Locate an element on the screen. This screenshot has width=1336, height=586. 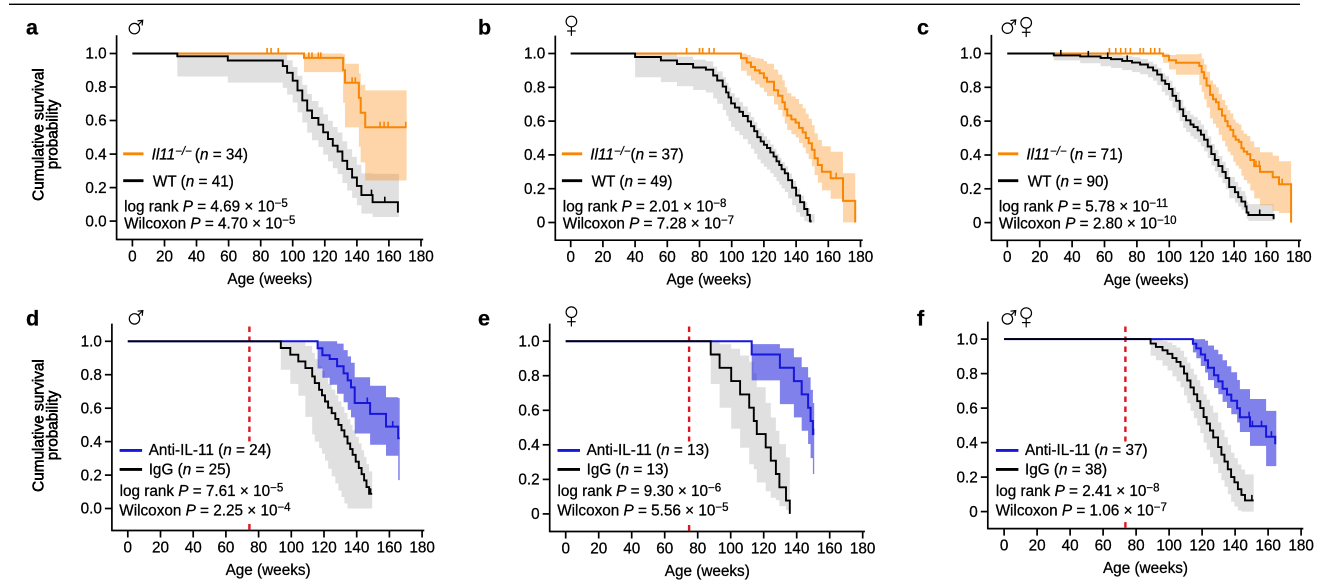
svg-text: log rank P = 2.41 × 10−8 is located at coordinates (1078, 492).